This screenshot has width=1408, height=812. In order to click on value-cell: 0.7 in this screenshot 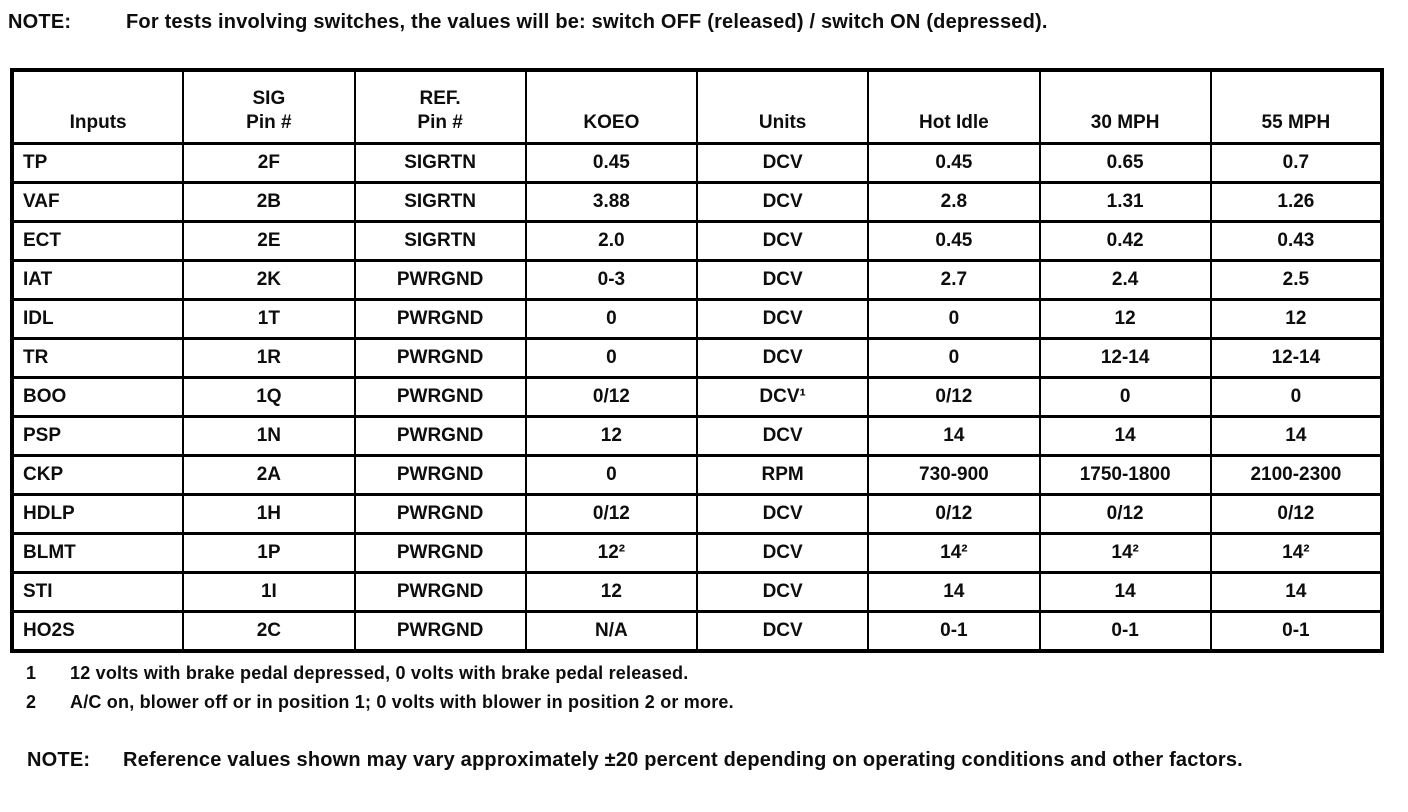, I will do `click(1296, 163)`.